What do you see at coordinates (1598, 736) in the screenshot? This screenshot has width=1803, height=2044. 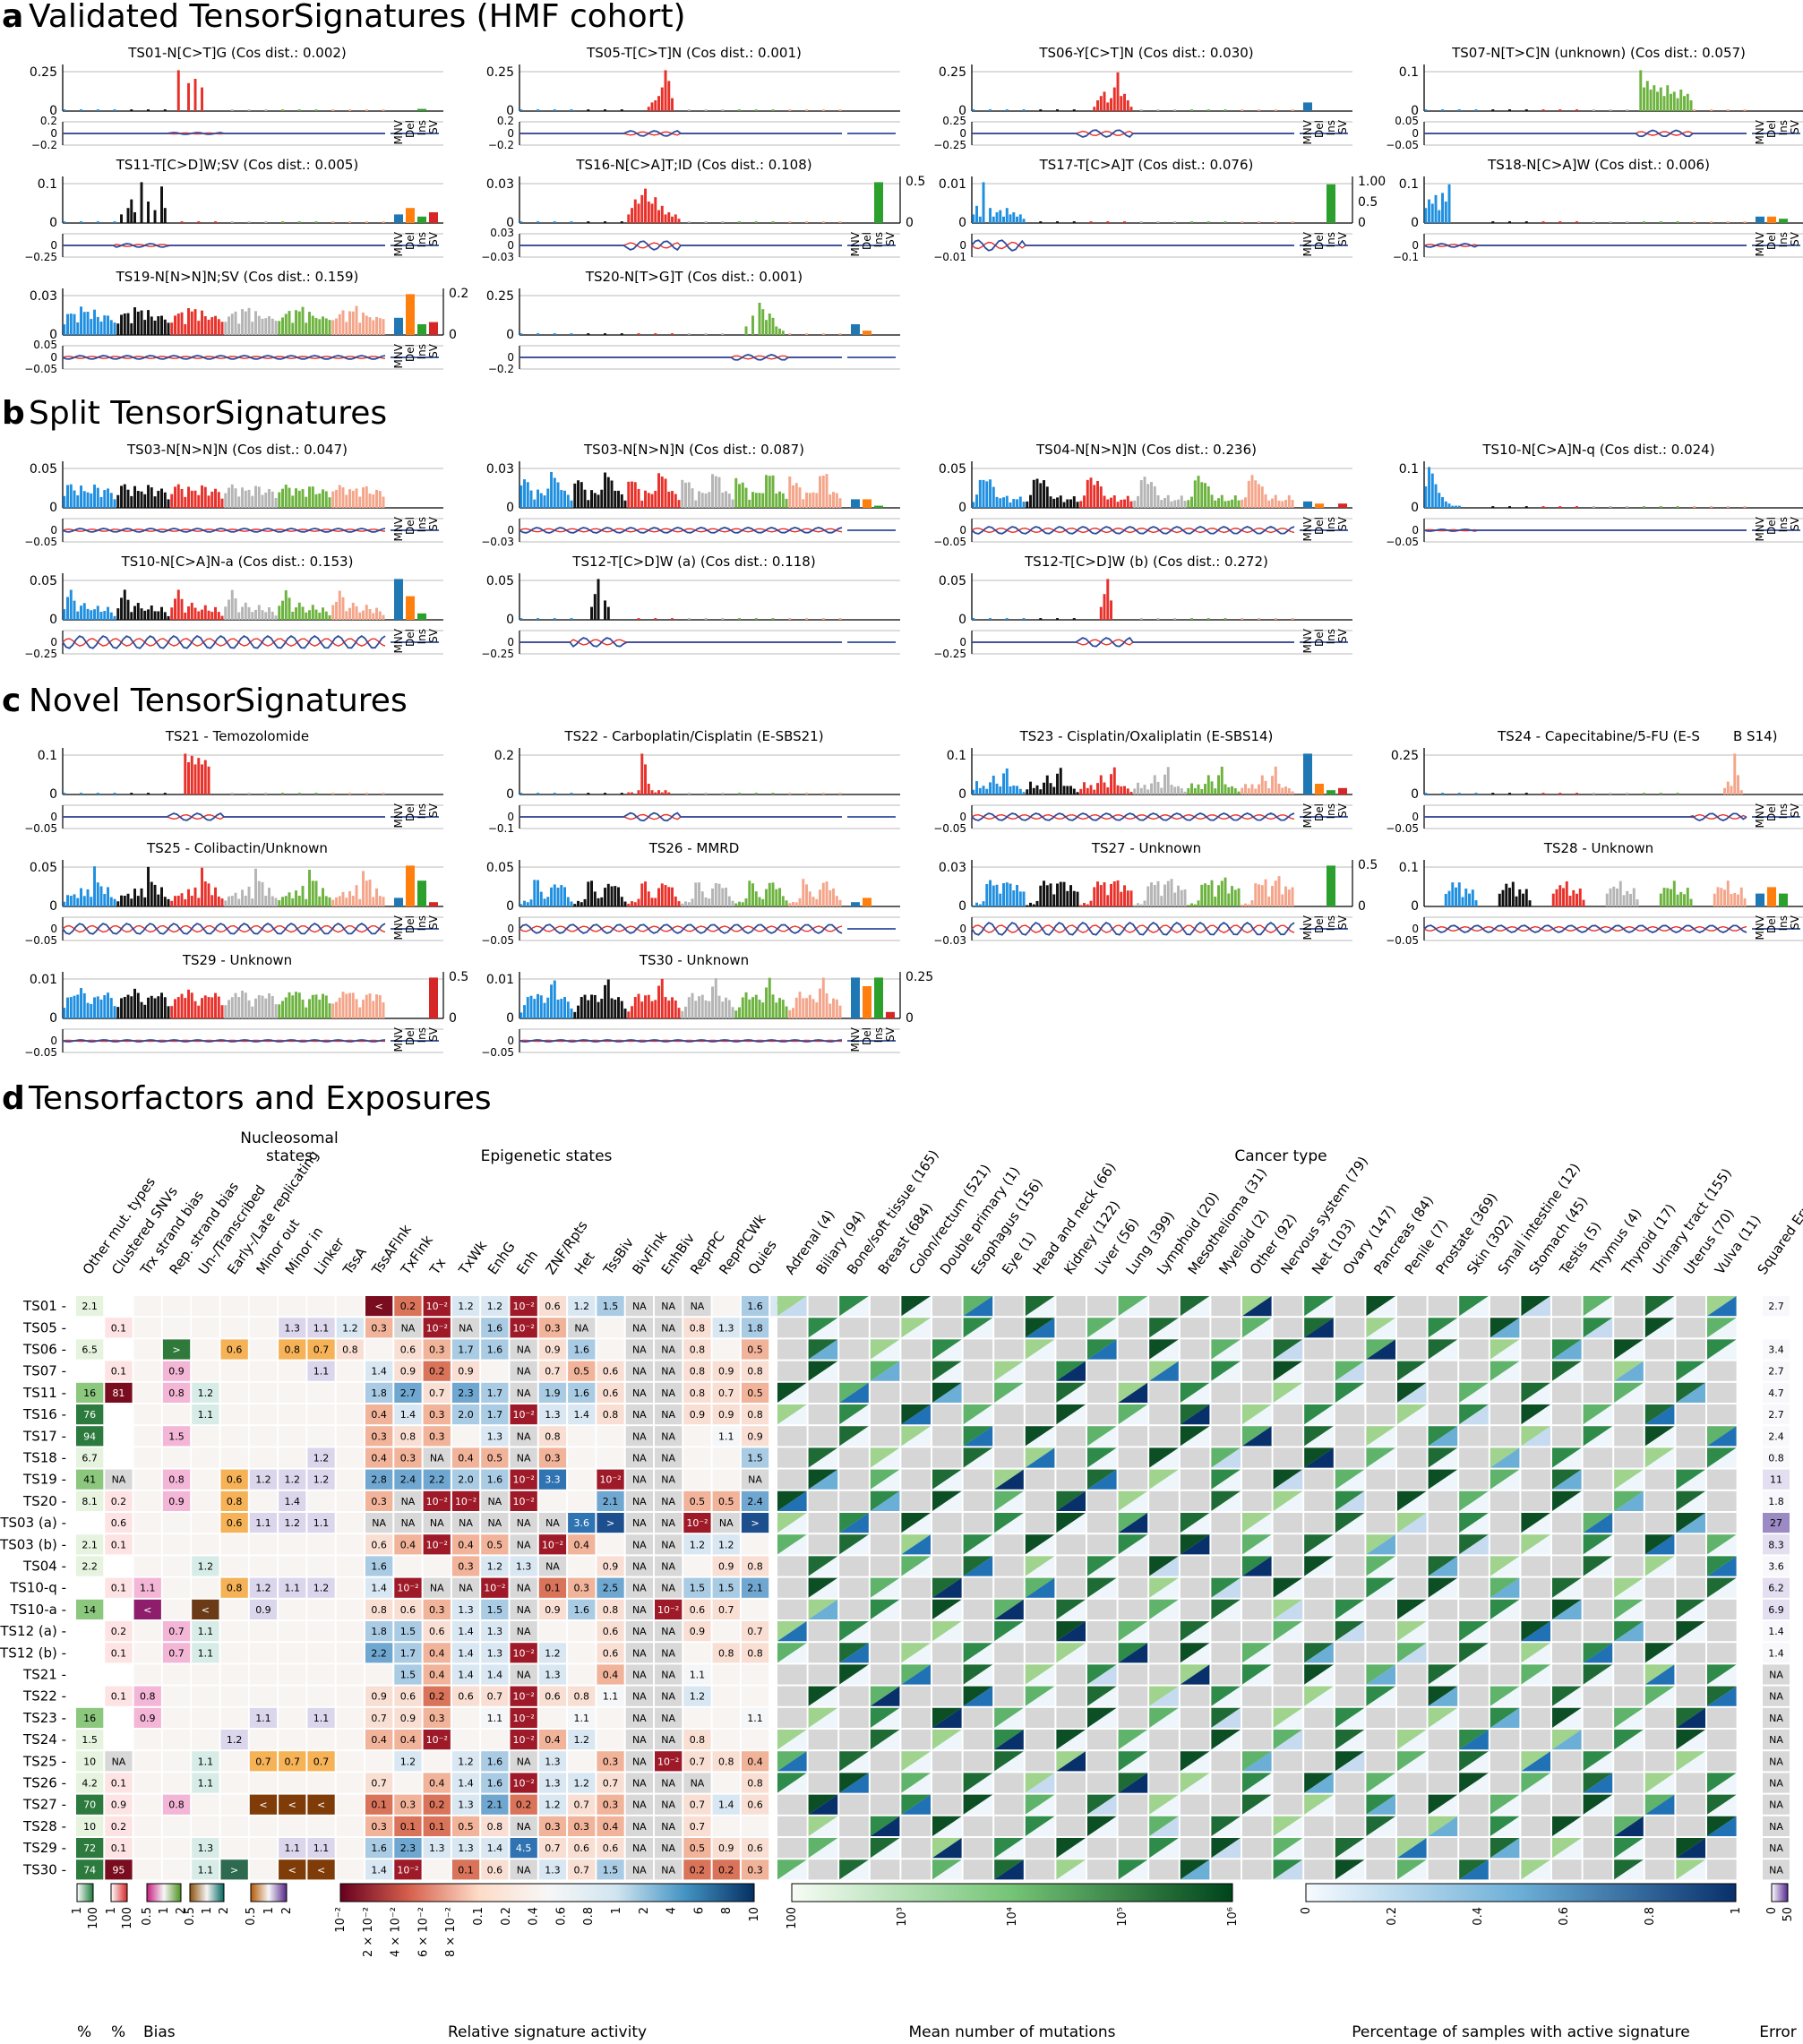 I see `panel-title: TS24 - Capecitabine/5-FU (E-S` at bounding box center [1598, 736].